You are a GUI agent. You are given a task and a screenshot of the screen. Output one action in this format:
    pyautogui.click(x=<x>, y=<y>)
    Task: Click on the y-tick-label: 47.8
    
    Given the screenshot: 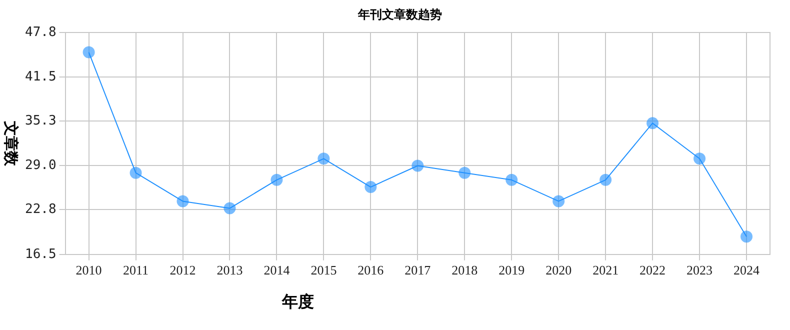 What is the action you would take?
    pyautogui.click(x=40, y=32)
    